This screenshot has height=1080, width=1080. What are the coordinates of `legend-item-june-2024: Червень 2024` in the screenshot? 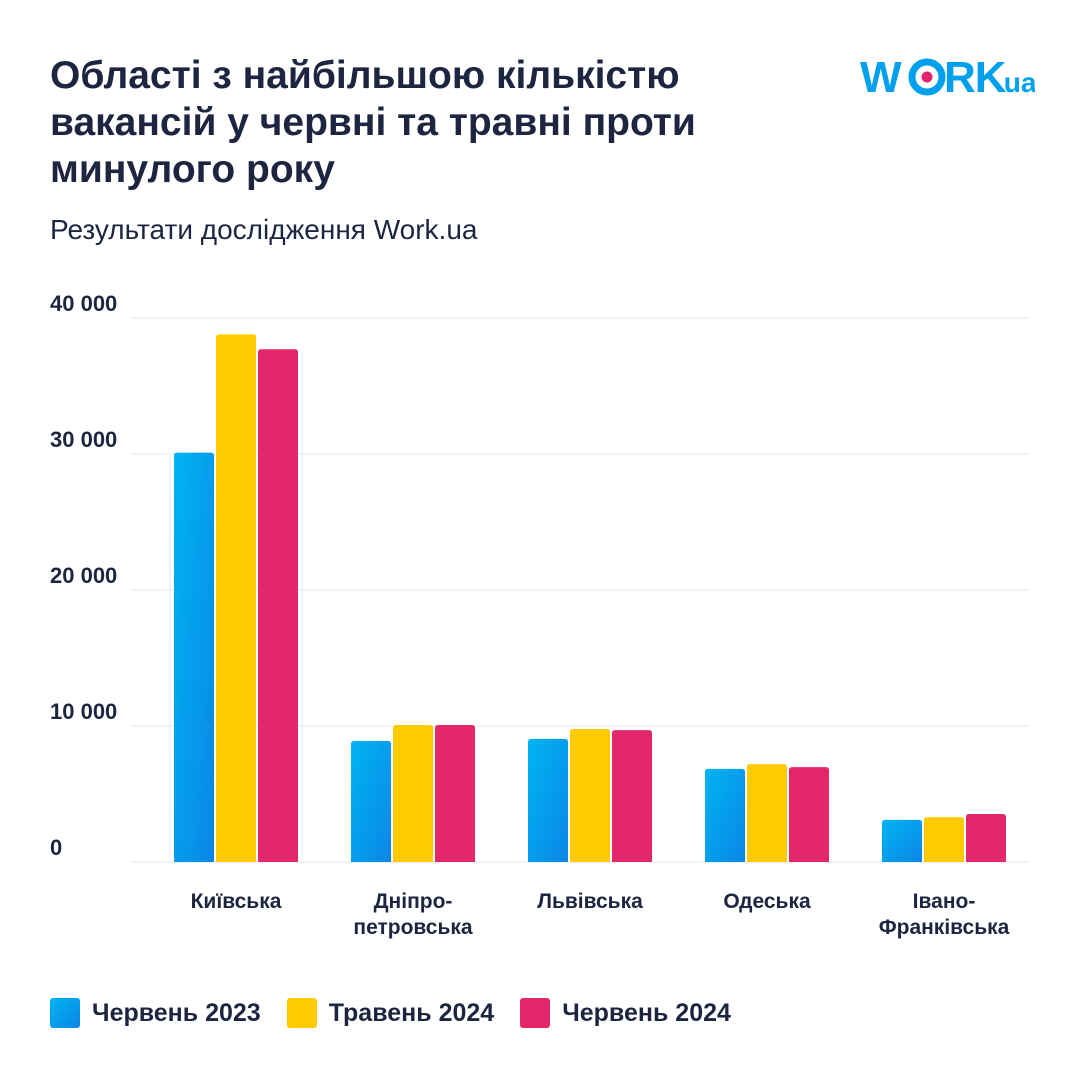 It's located at (625, 1013).